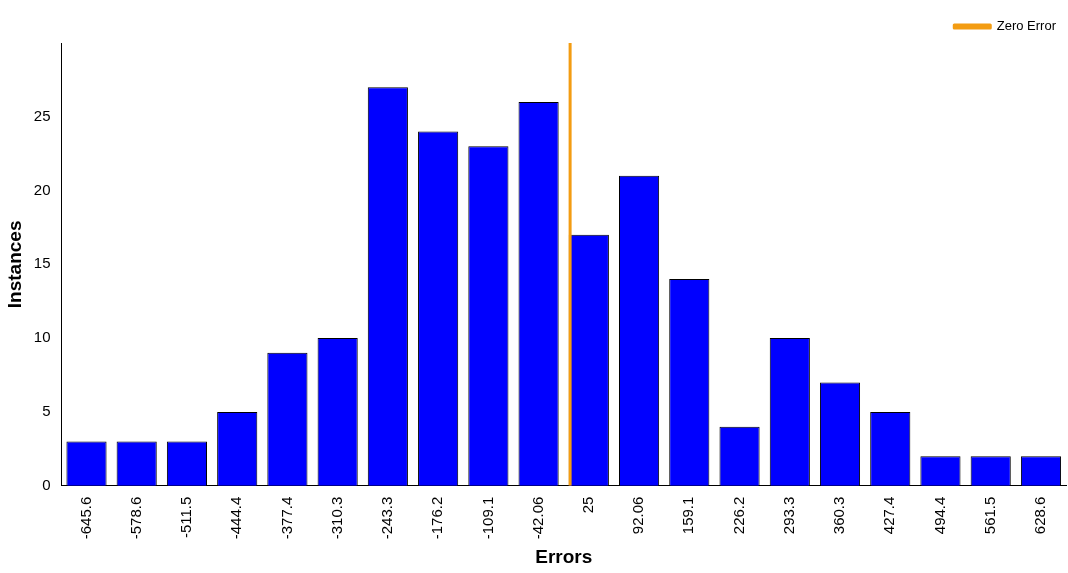 The width and height of the screenshot is (1068, 573). What do you see at coordinates (788, 515) in the screenshot?
I see `x-tick-label: 293.3` at bounding box center [788, 515].